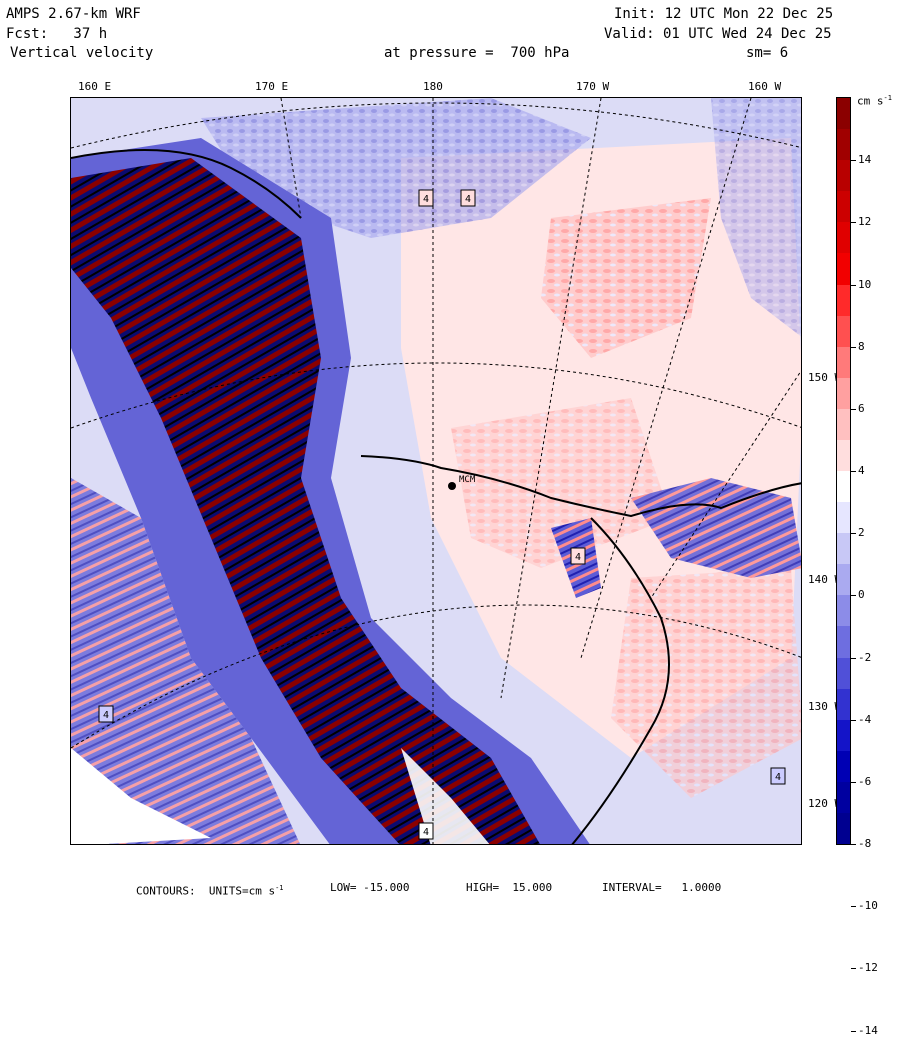 The height and width of the screenshot is (1037, 900). What do you see at coordinates (593, 86) in the screenshot?
I see `lon-label-170w: 170 W` at bounding box center [593, 86].